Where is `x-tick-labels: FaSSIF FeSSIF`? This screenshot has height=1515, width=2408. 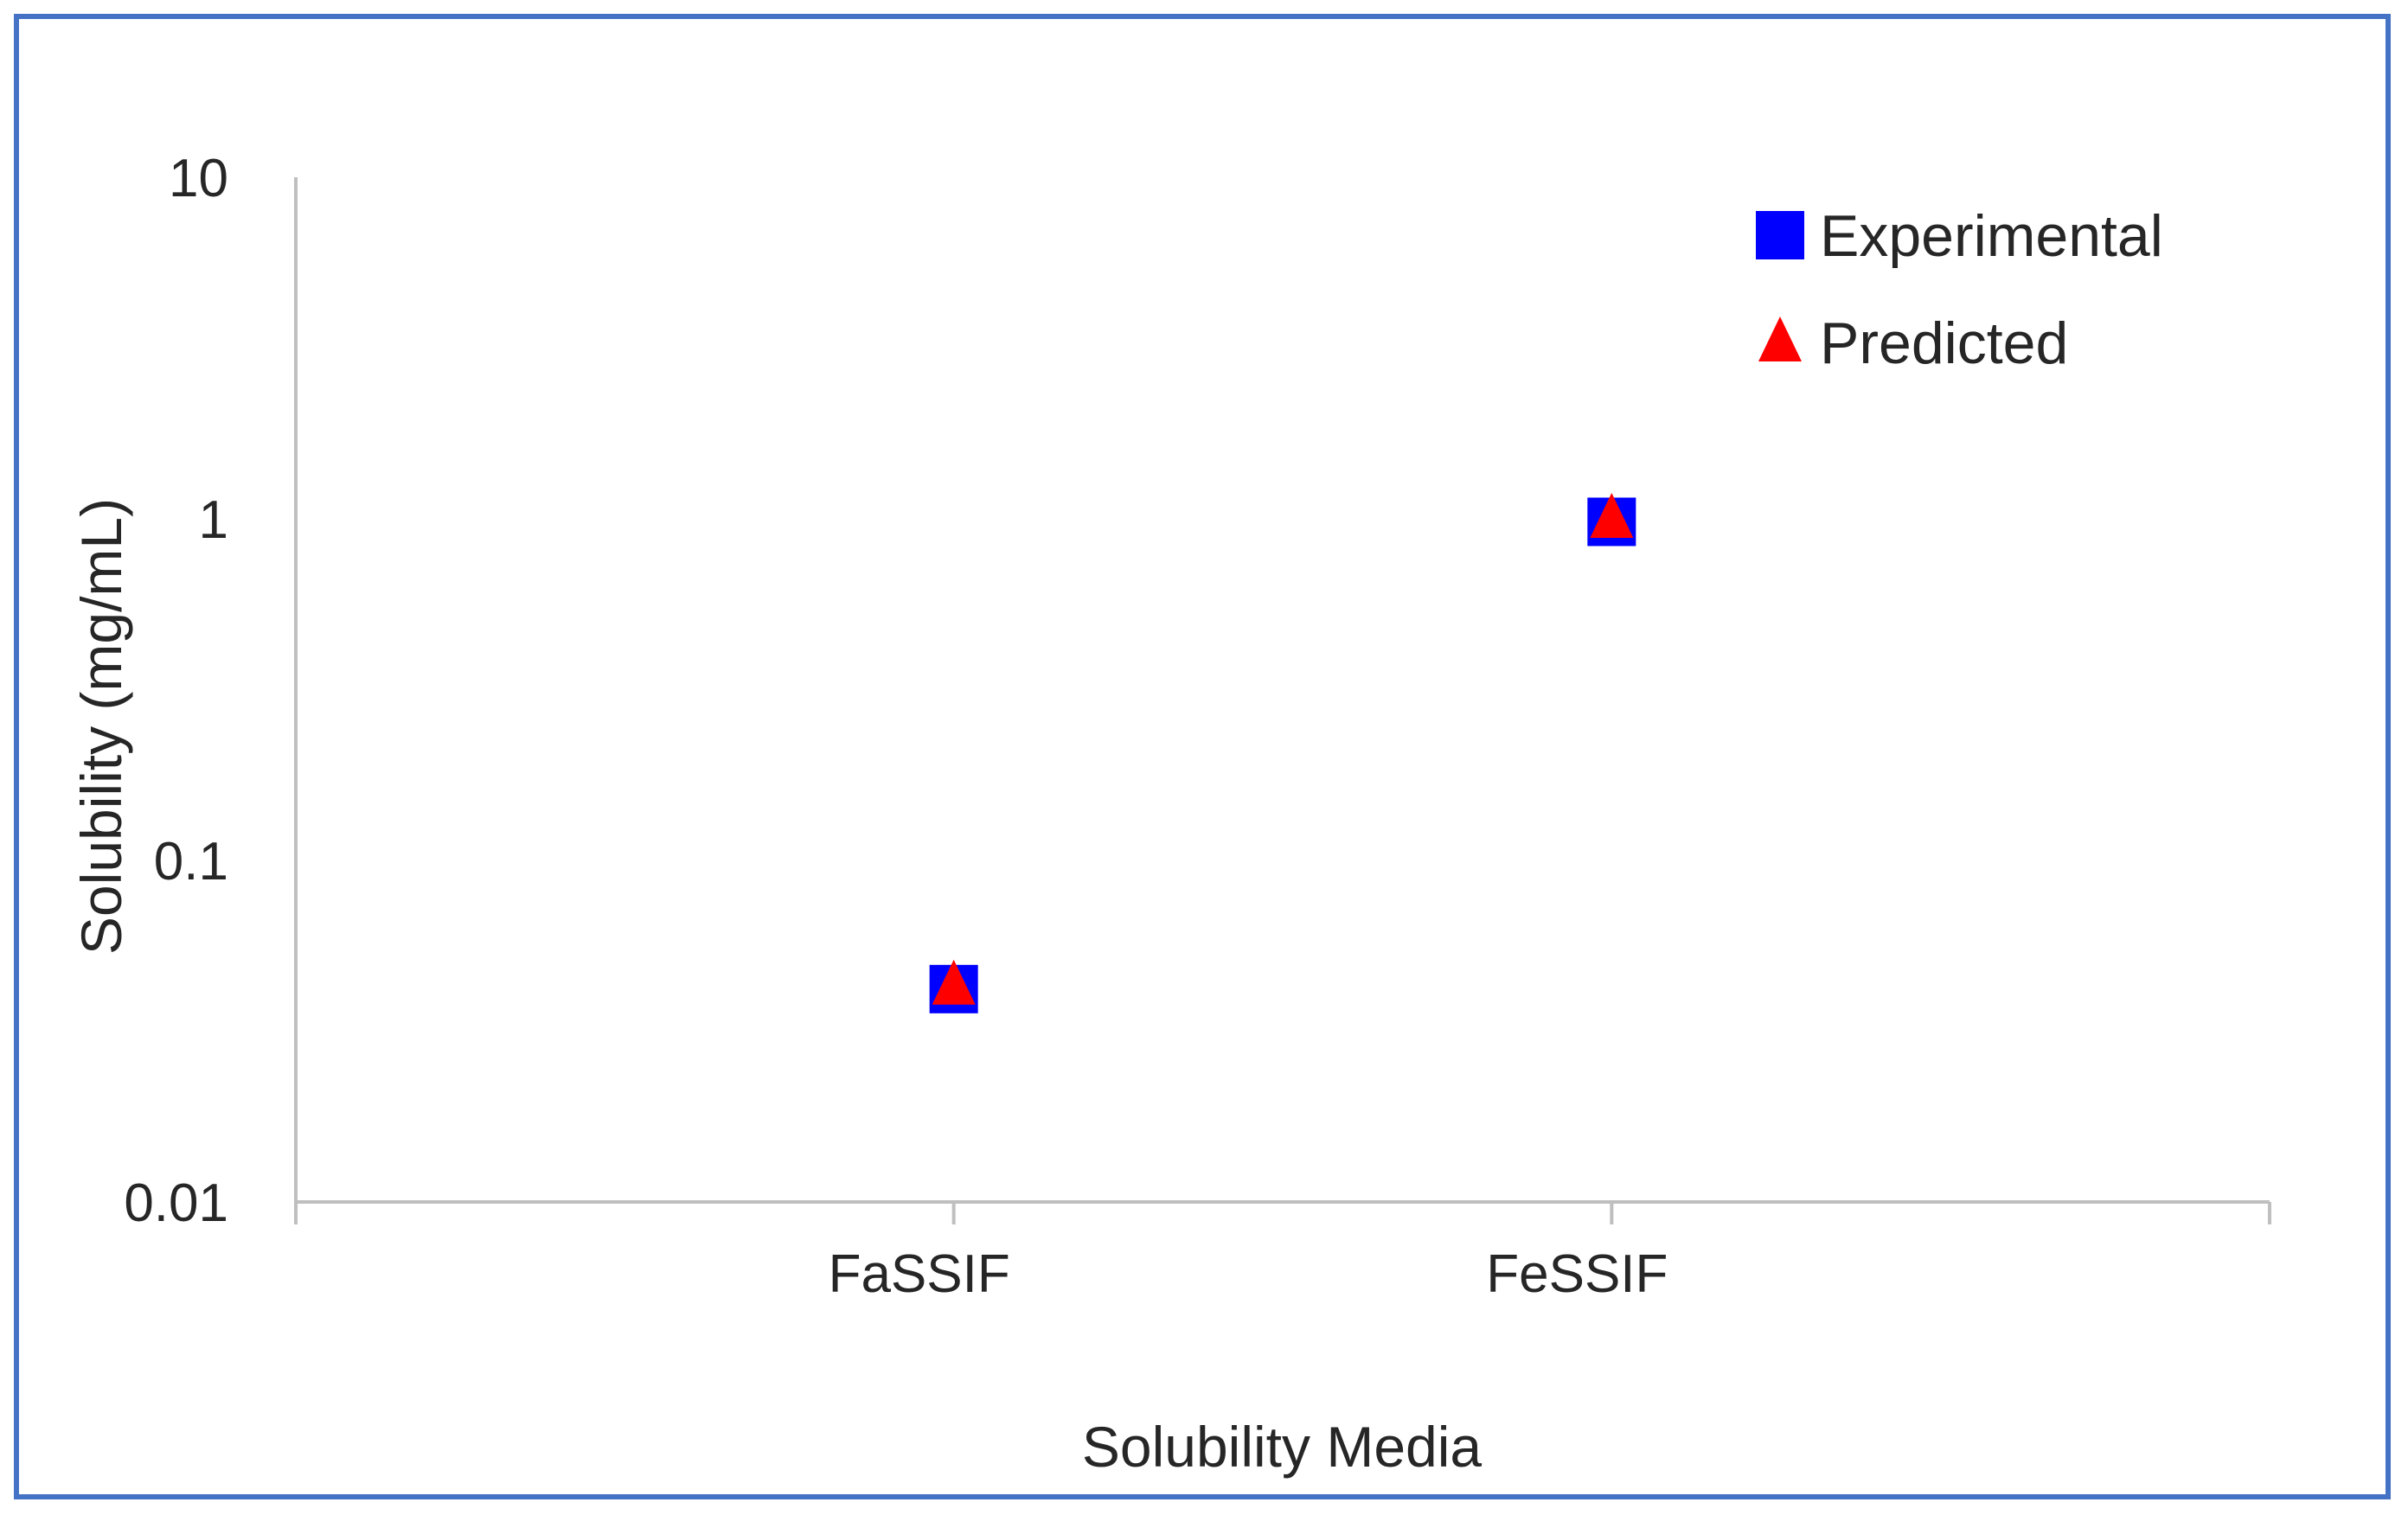 x-tick-labels: FaSSIF FeSSIF is located at coordinates (1248, 1274).